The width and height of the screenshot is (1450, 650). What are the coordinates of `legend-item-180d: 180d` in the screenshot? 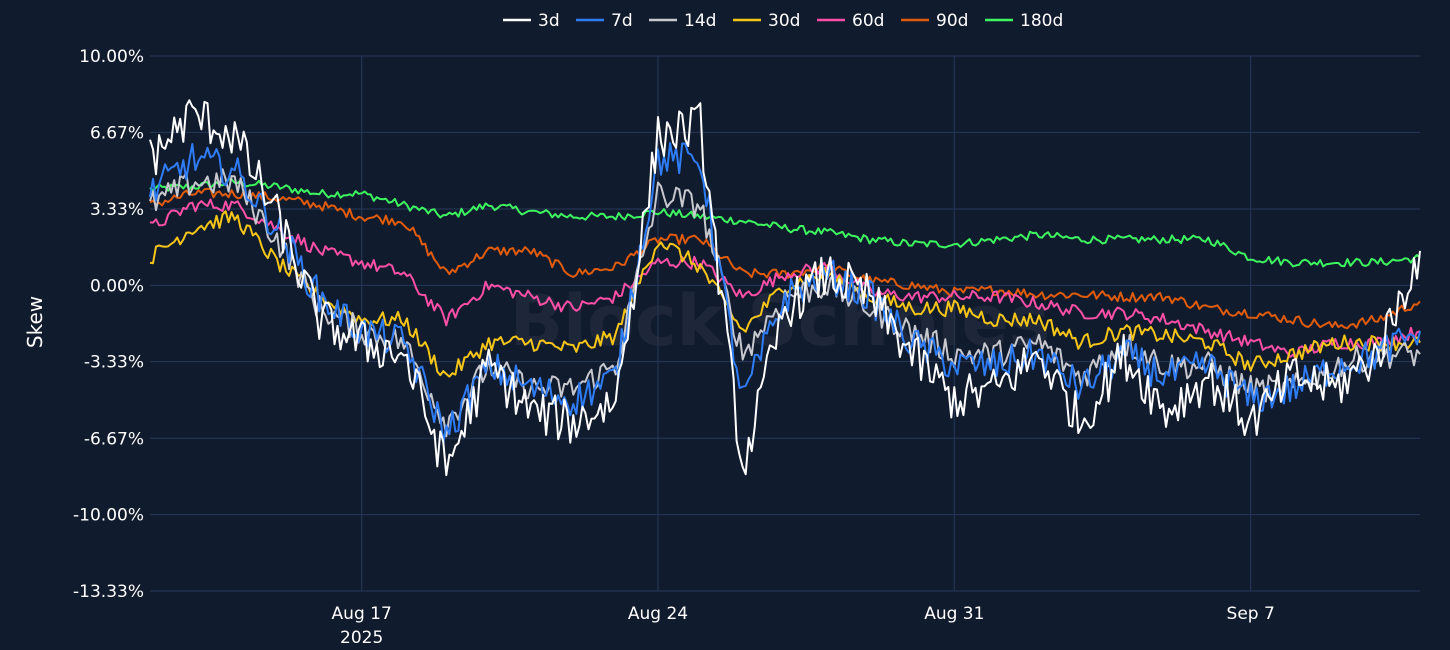 It's located at (1024, 21).